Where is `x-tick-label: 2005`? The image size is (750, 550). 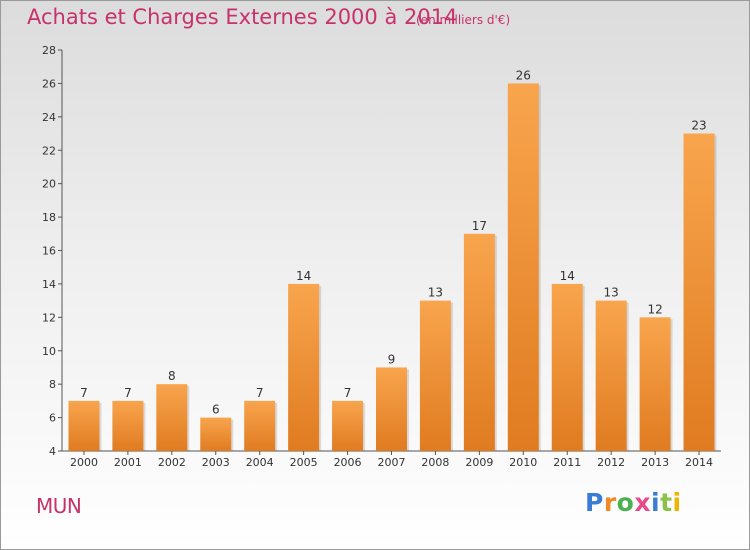 x-tick-label: 2005 is located at coordinates (304, 462).